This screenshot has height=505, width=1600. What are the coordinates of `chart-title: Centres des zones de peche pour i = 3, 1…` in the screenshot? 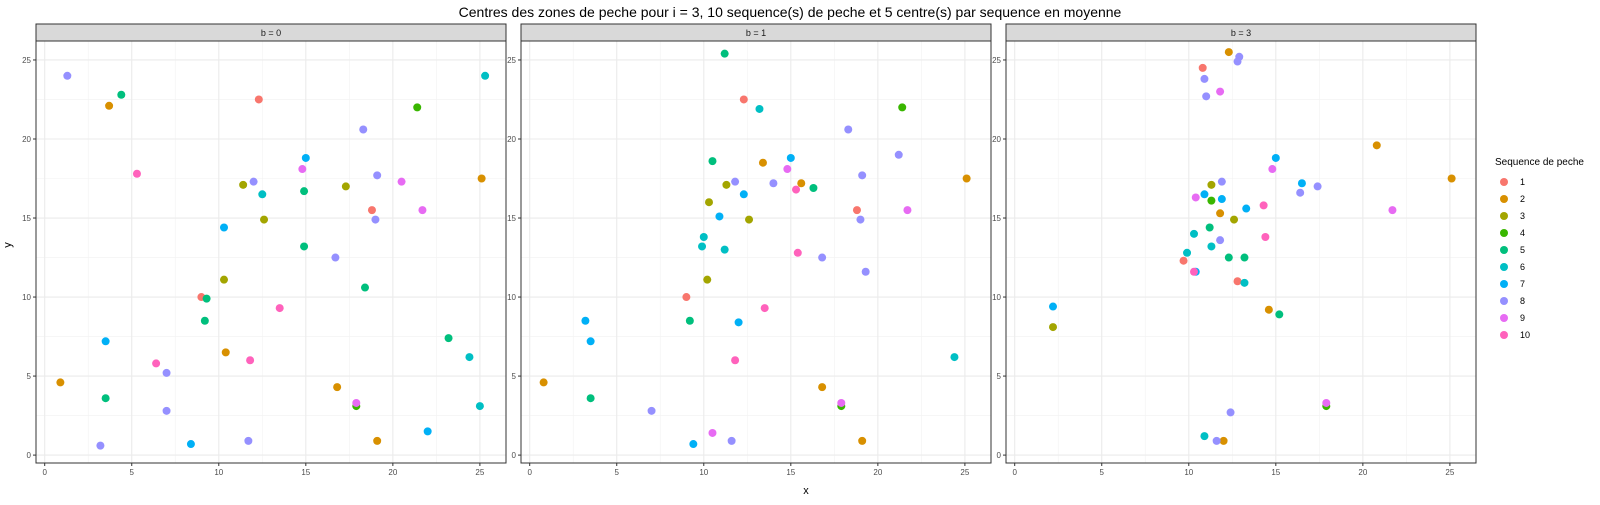 It's located at (790, 12).